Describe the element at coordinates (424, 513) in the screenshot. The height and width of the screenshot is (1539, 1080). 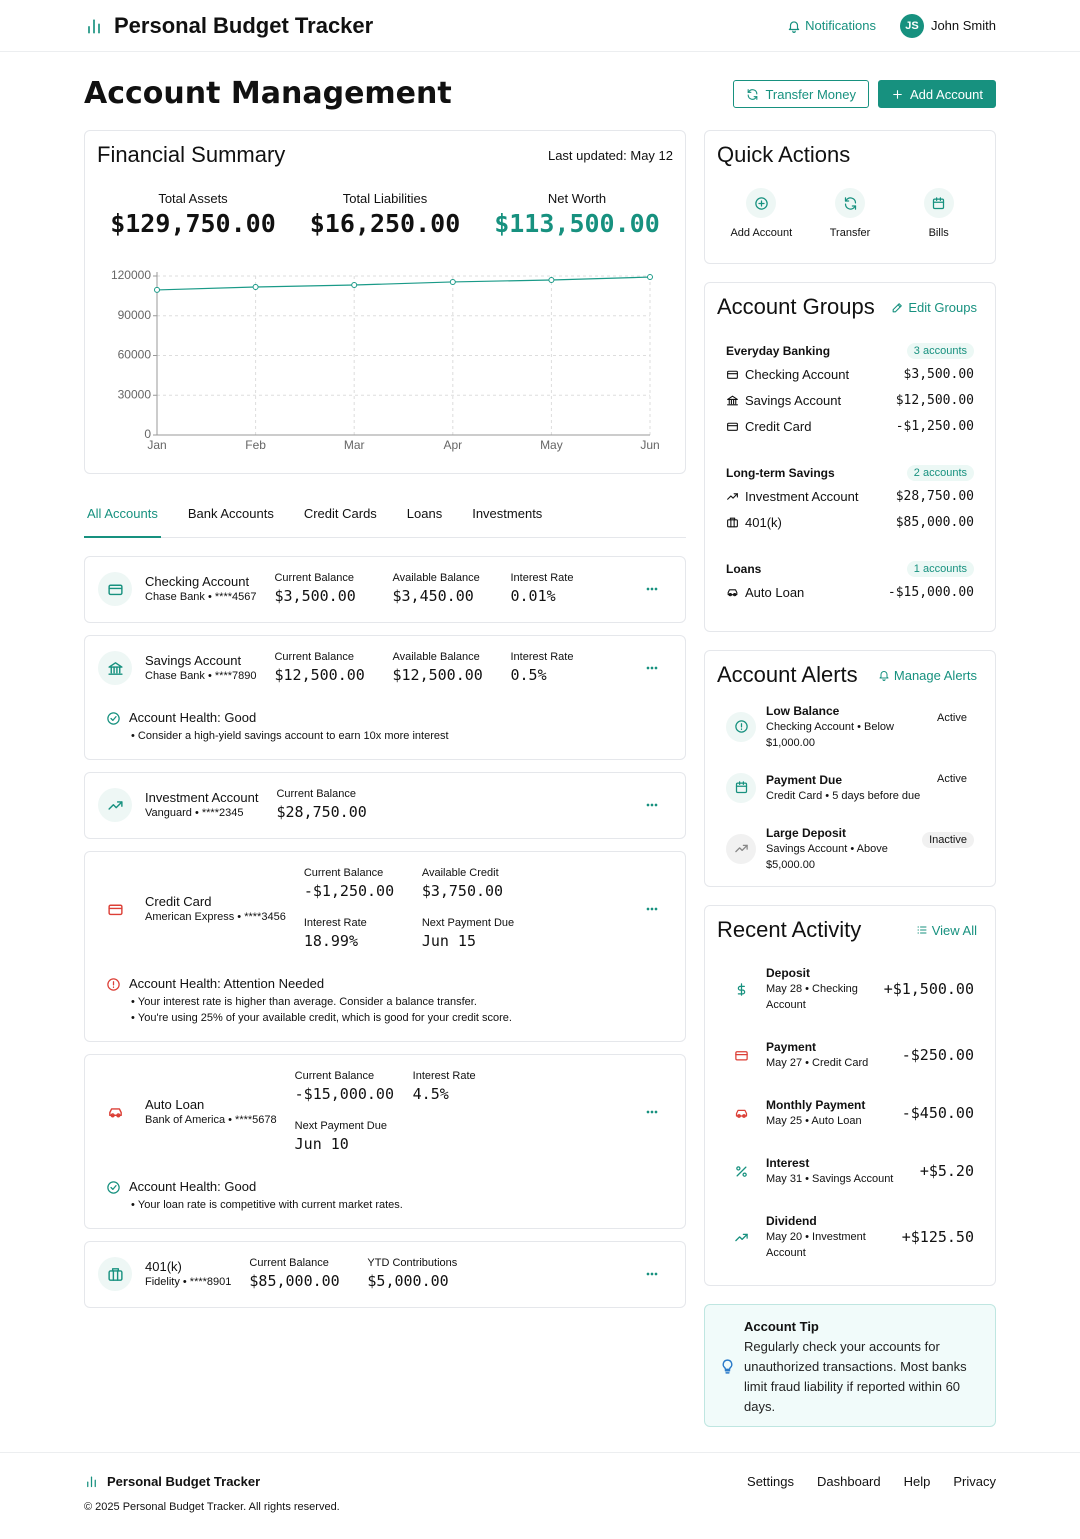
I see `tab: Loans` at that location.